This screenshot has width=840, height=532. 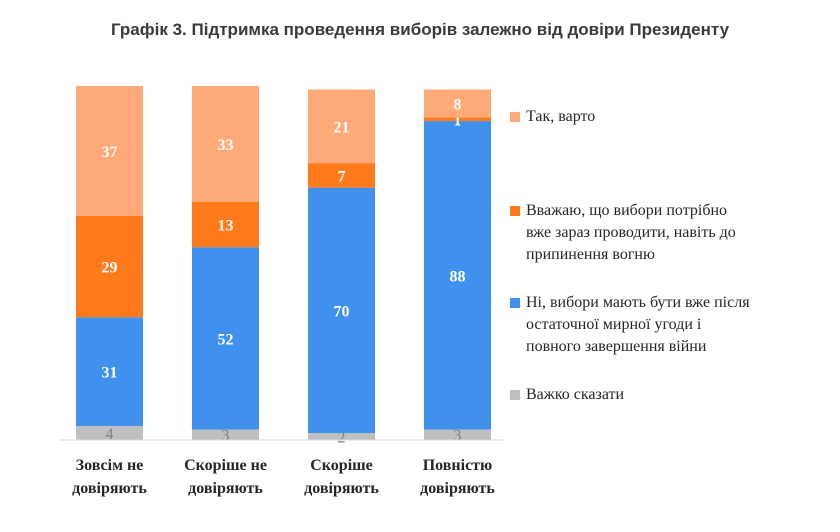 I want to click on legend-label: Важко сказати, so click(x=676, y=395).